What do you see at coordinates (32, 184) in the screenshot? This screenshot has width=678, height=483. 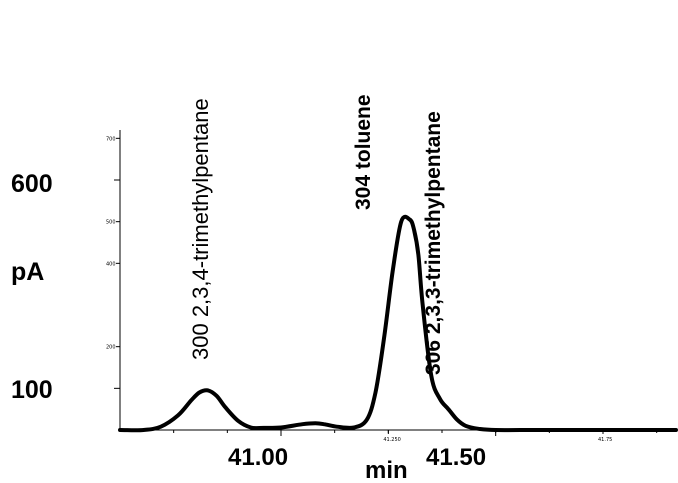 I see `y-major-label-600: 600` at bounding box center [32, 184].